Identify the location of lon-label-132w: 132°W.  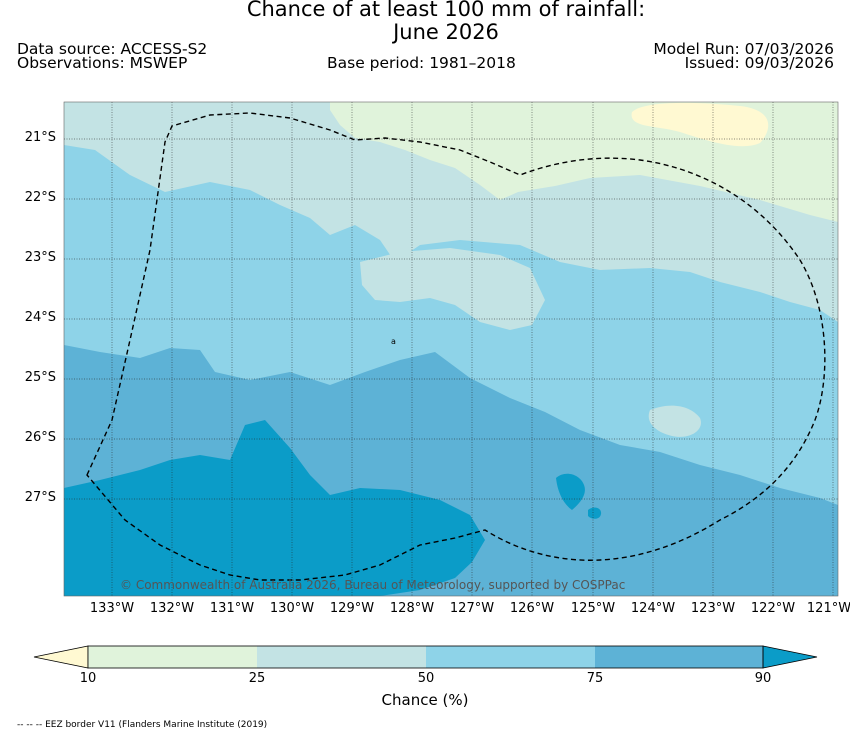
(172, 608).